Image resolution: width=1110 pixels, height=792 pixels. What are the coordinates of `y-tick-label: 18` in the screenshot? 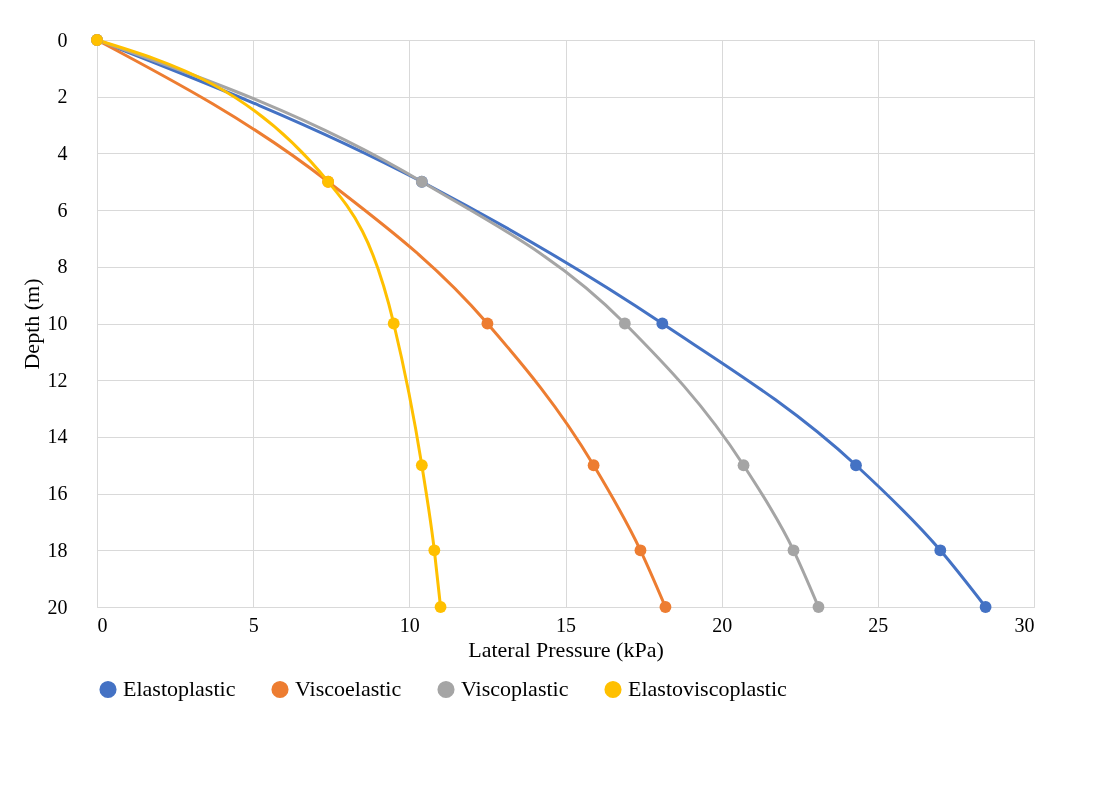 It's located at (57, 549).